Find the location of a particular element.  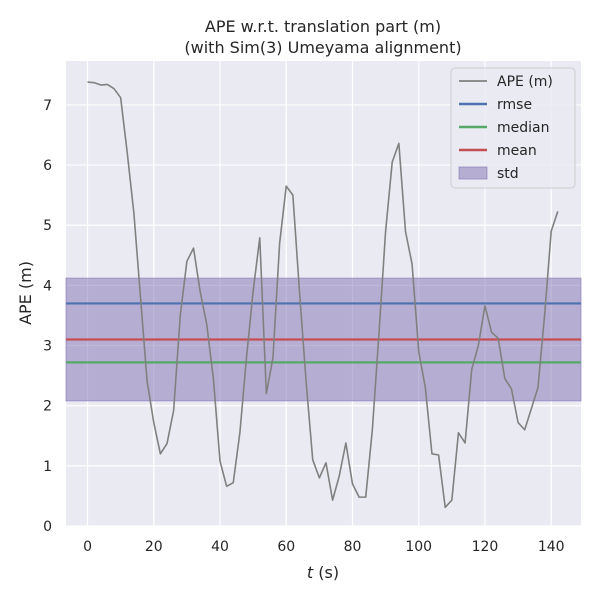

y-tick-label: 5 is located at coordinates (47, 226).